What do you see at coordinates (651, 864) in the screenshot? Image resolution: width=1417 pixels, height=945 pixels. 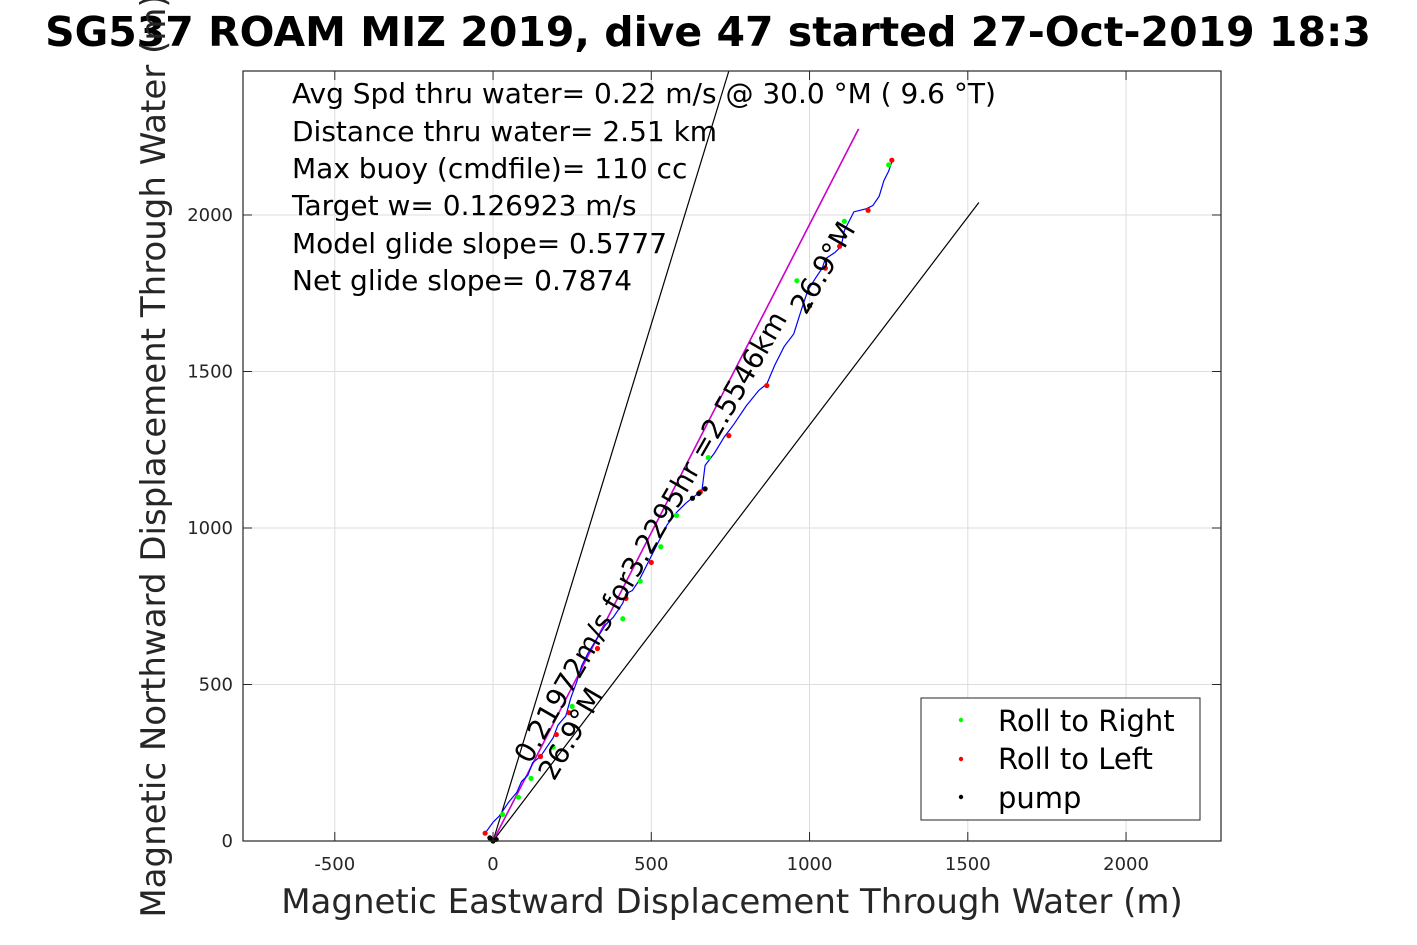 I see `x-tick-label: 500` at bounding box center [651, 864].